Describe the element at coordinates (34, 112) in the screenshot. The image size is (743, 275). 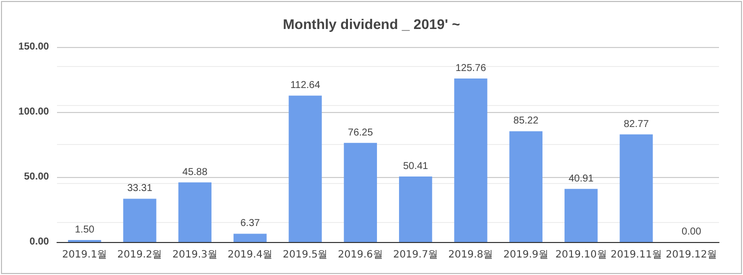
I see `y-tick-label: 100.00` at that location.